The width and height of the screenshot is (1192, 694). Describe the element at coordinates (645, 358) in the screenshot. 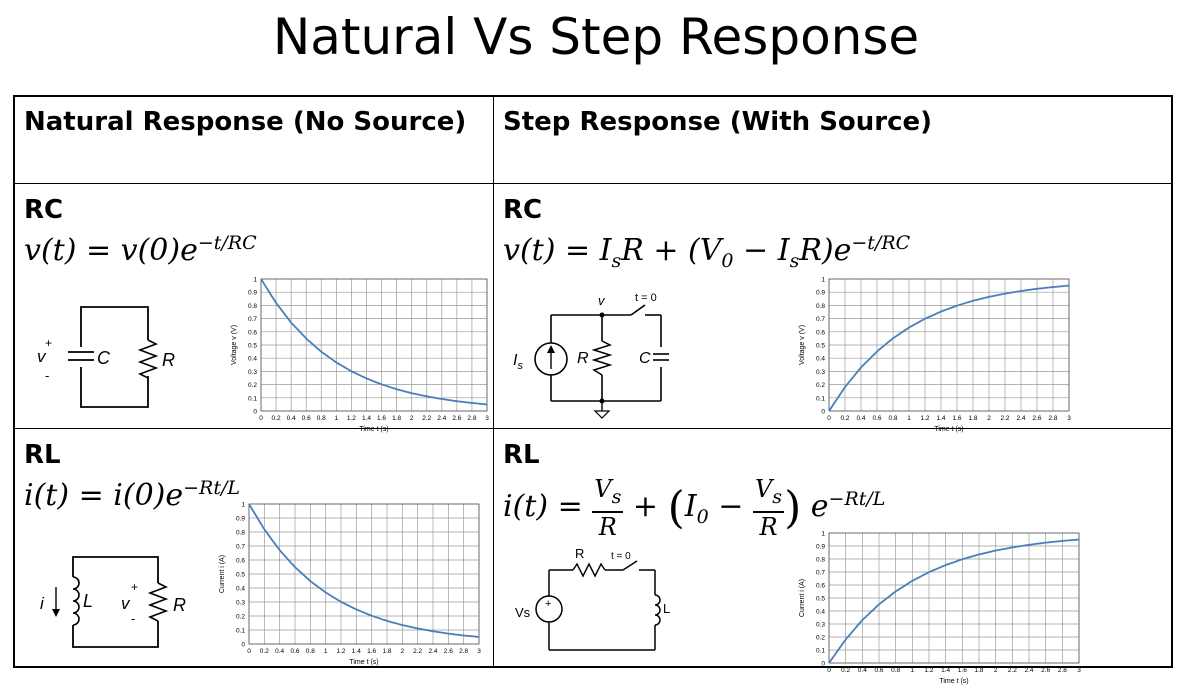

I see `rc-step-c-label: C` at that location.